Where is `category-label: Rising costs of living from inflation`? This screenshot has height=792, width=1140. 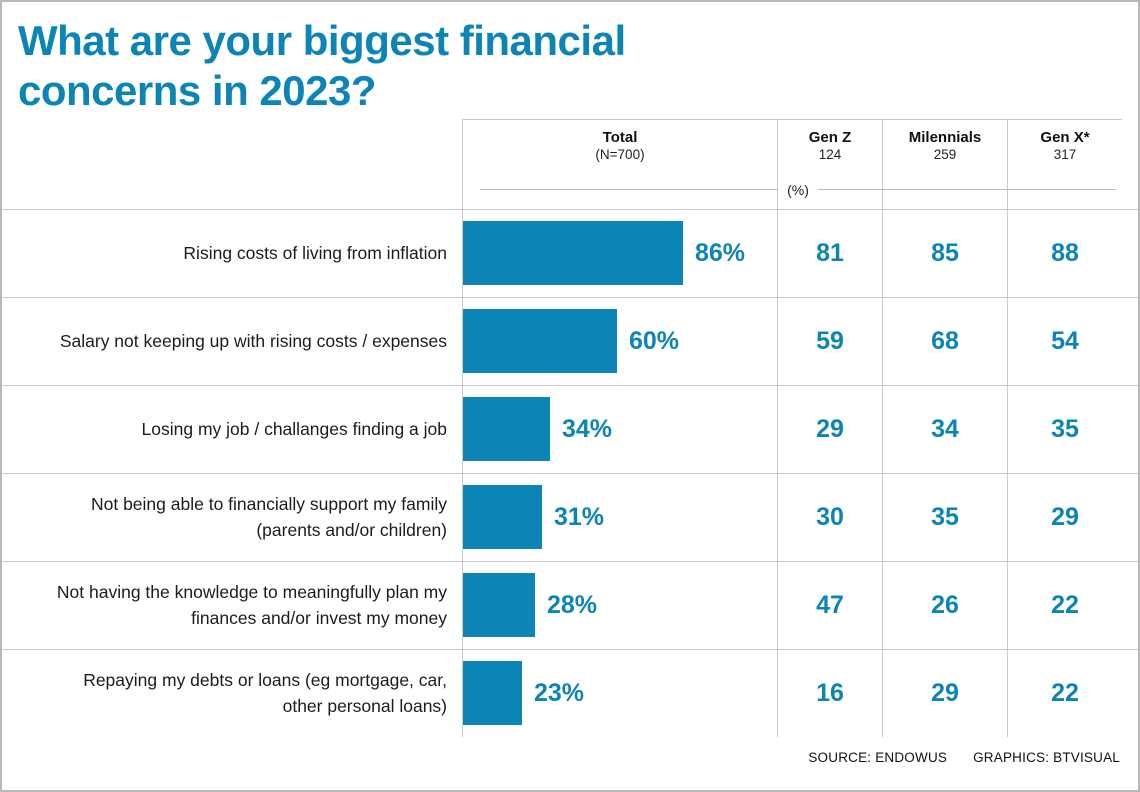 category-label: Rising costs of living from inflation is located at coordinates (315, 253).